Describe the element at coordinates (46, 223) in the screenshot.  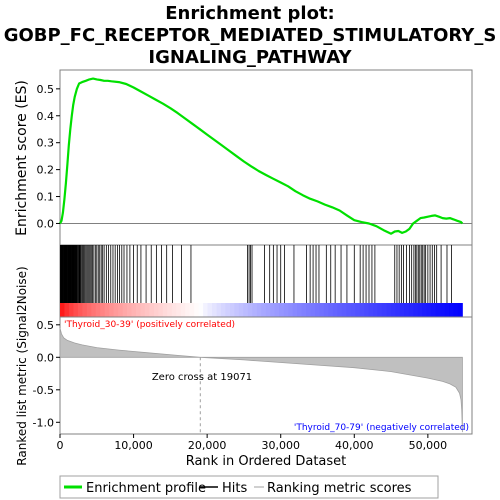
I see `es-y-tick-label: 0.0` at that location.